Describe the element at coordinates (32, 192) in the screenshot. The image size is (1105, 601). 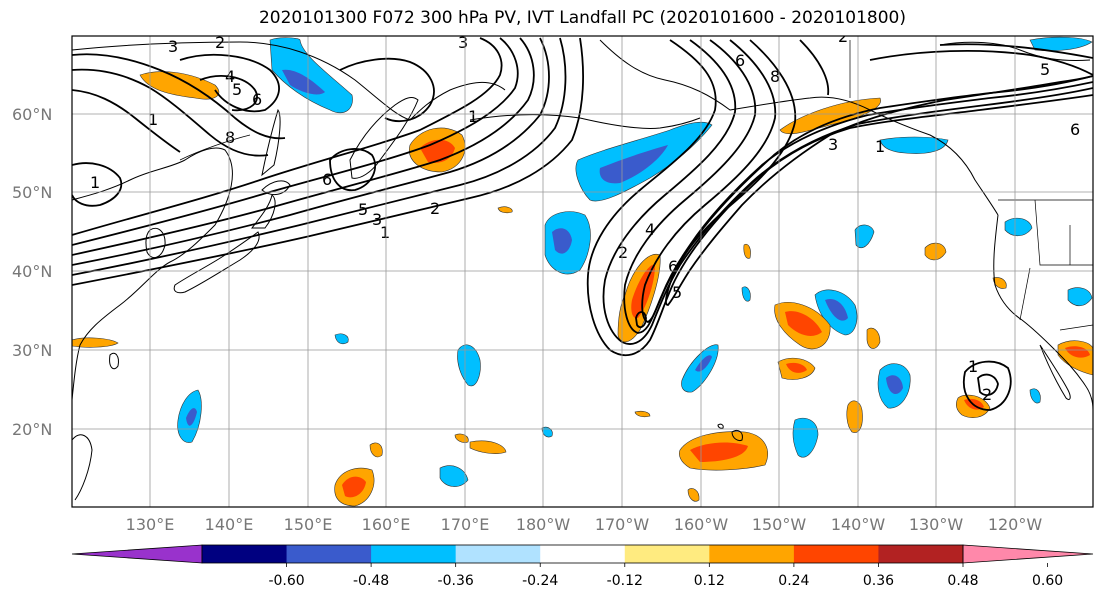
I see `lat-label: 50°N` at that location.